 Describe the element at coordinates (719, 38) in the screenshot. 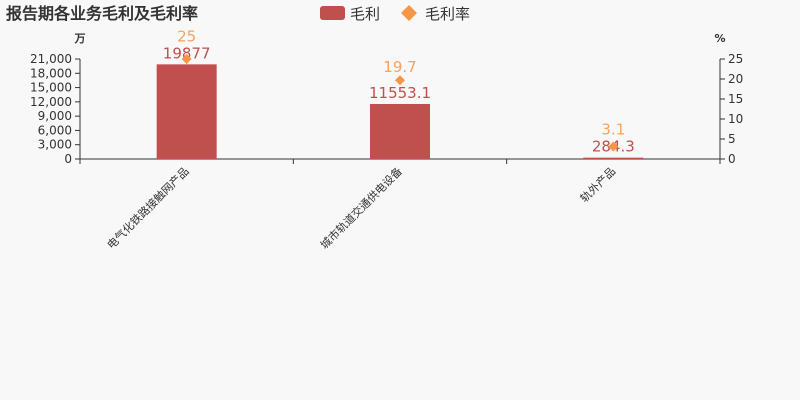

I see `right-axis-label: %` at that location.